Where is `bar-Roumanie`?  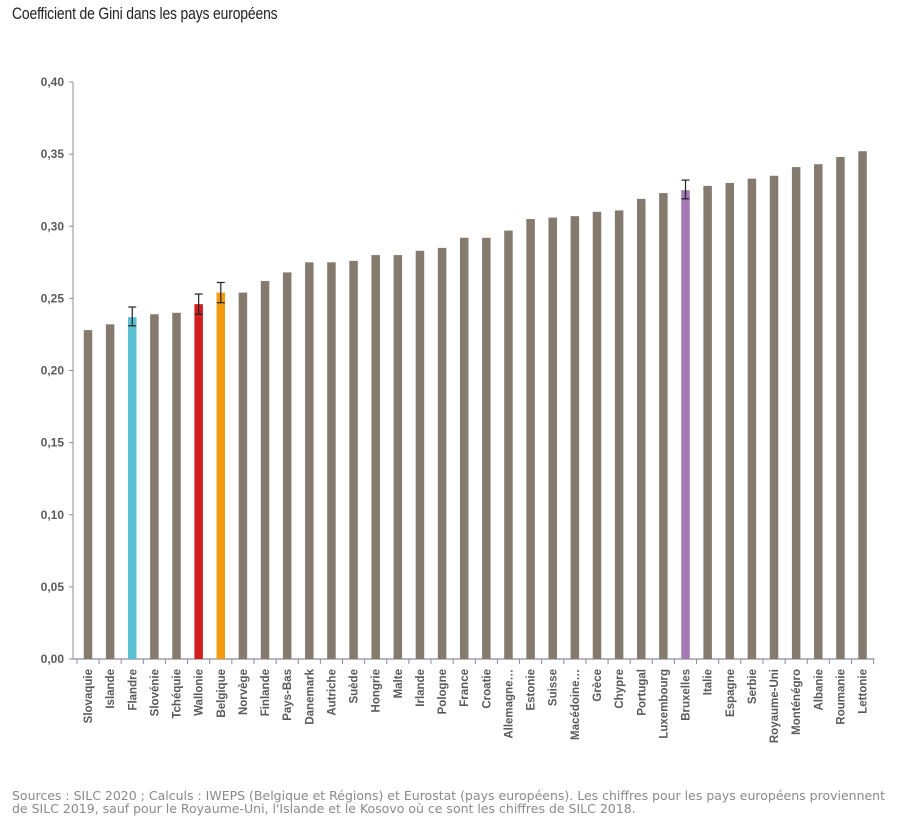
bar-Roumanie is located at coordinates (840, 408).